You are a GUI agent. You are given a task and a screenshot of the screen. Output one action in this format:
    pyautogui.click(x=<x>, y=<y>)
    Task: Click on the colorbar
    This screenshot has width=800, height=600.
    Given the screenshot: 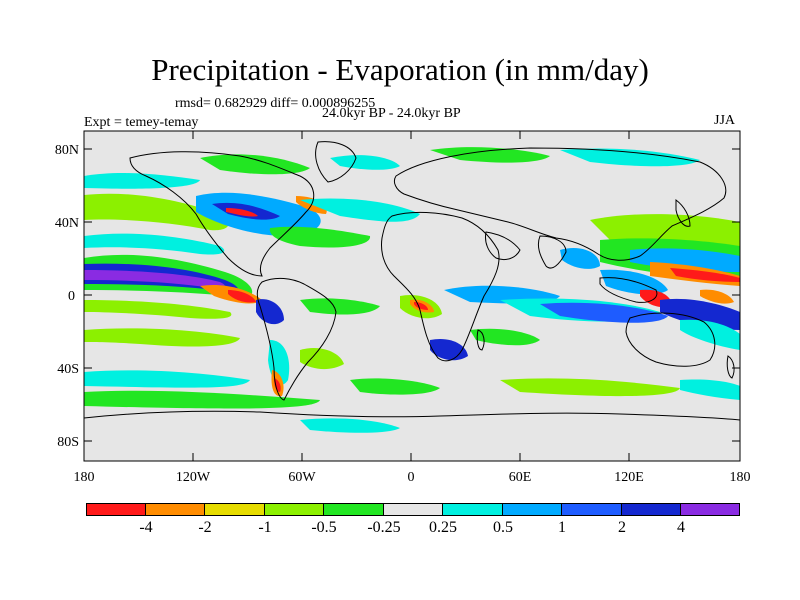 What is the action you would take?
    pyautogui.click(x=413, y=509)
    